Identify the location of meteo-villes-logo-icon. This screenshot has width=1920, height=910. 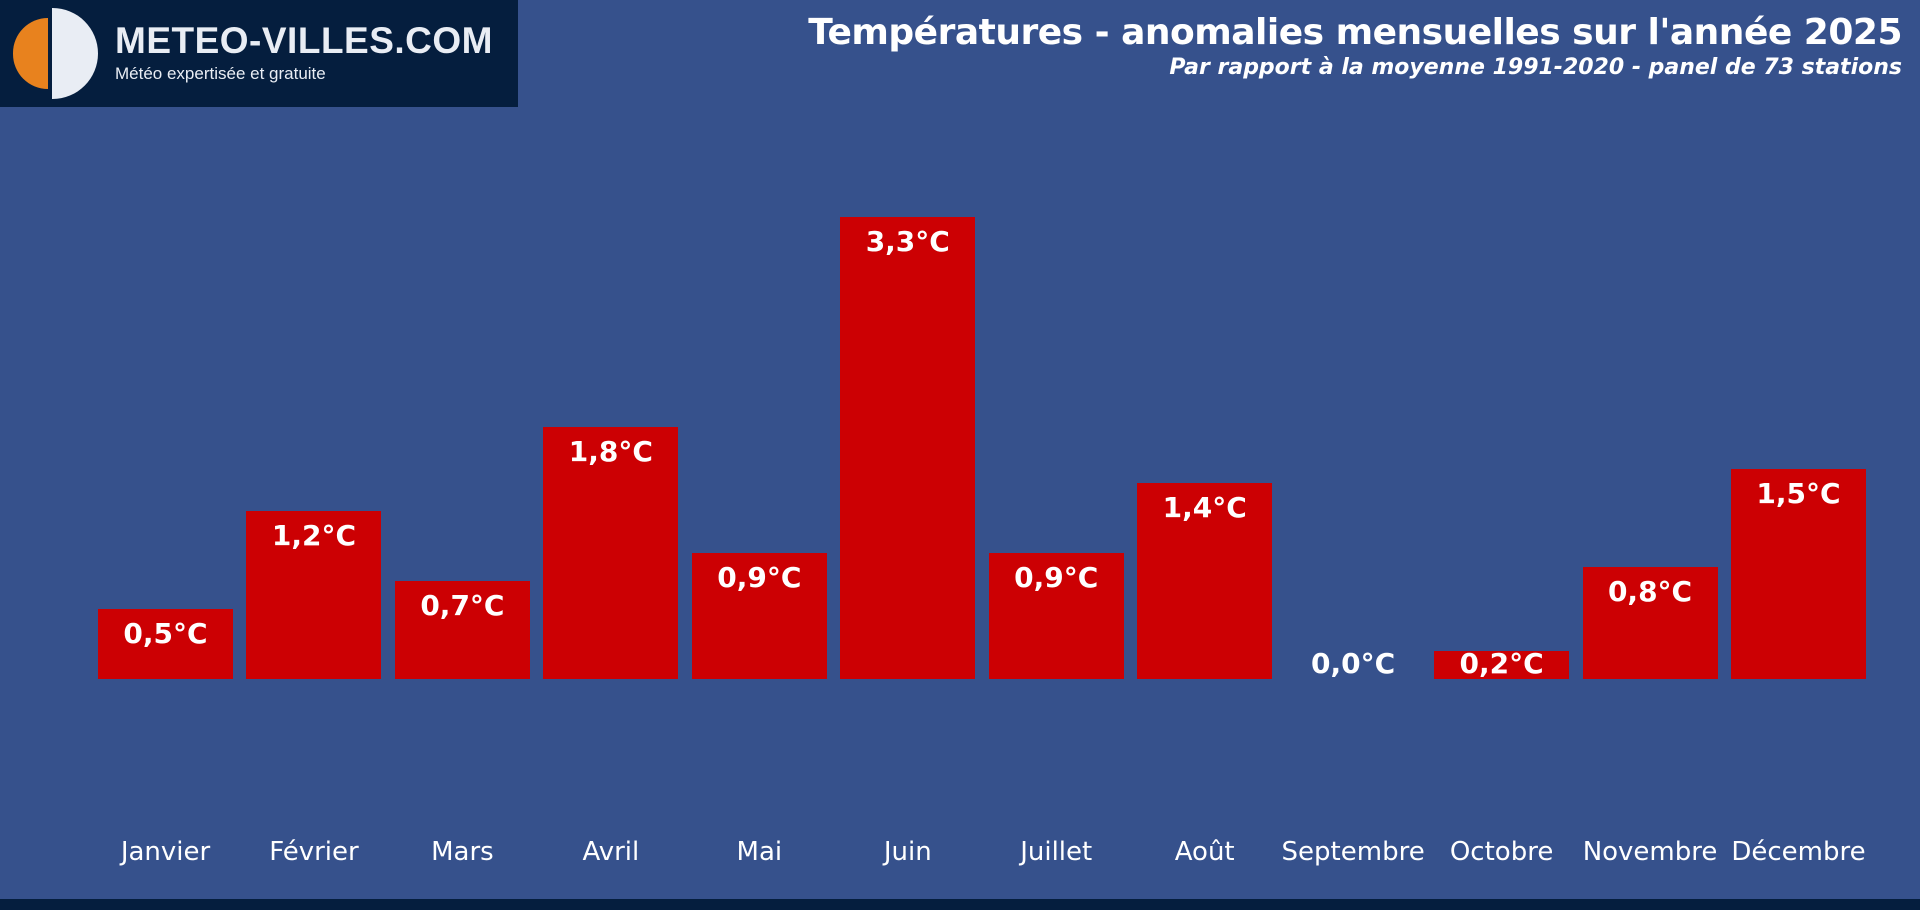
(58, 53).